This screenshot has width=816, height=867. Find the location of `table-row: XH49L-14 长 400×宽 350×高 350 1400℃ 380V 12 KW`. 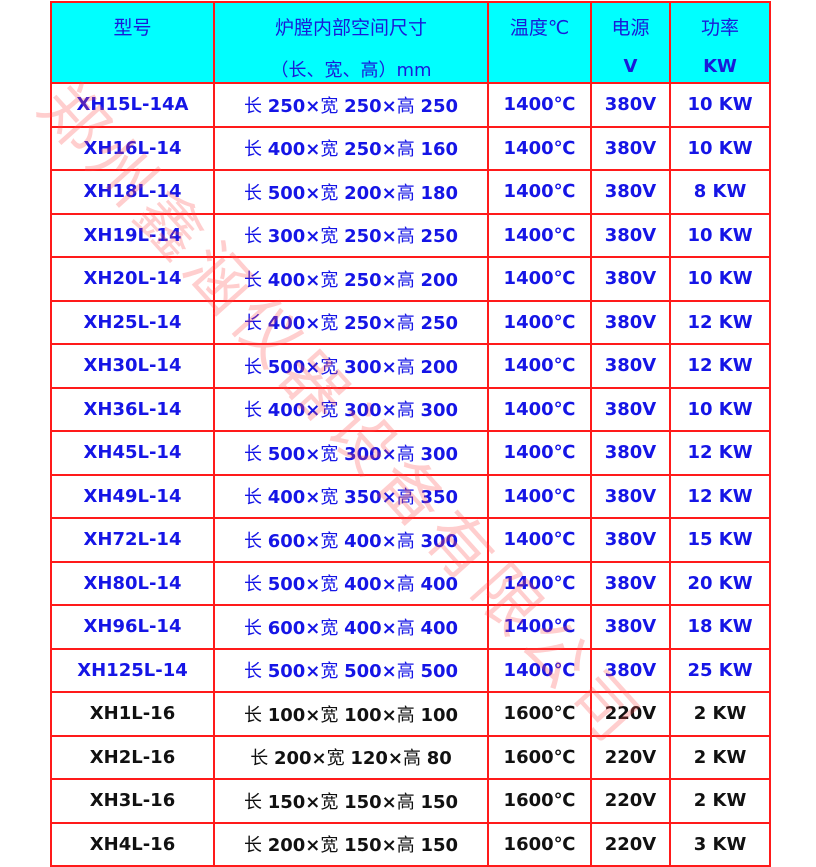

table-row: XH49L-14 长 400×宽 350×高 350 1400℃ 380V 12 KW is located at coordinates (410, 496).